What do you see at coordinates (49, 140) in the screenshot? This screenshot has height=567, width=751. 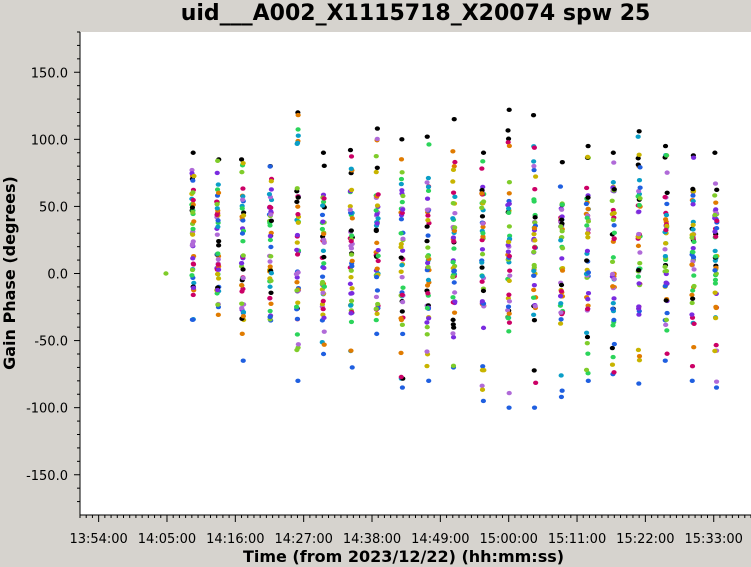 I see `y-tick-label: 100.0` at bounding box center [49, 140].